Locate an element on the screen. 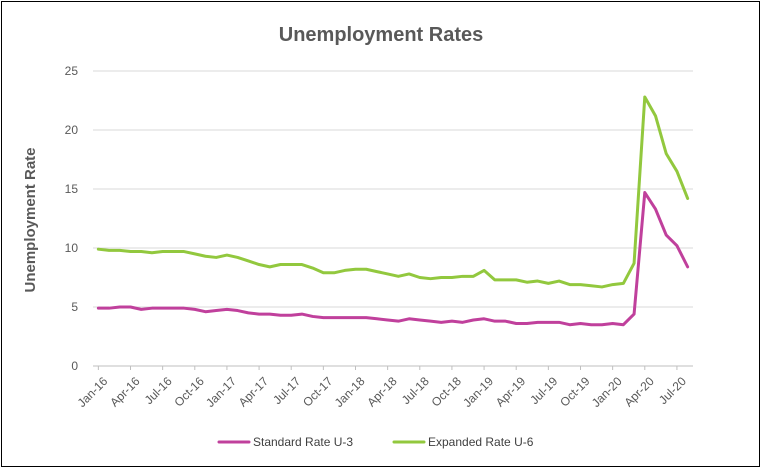 The width and height of the screenshot is (761, 468). y-tick-label: 5 is located at coordinates (74, 307).